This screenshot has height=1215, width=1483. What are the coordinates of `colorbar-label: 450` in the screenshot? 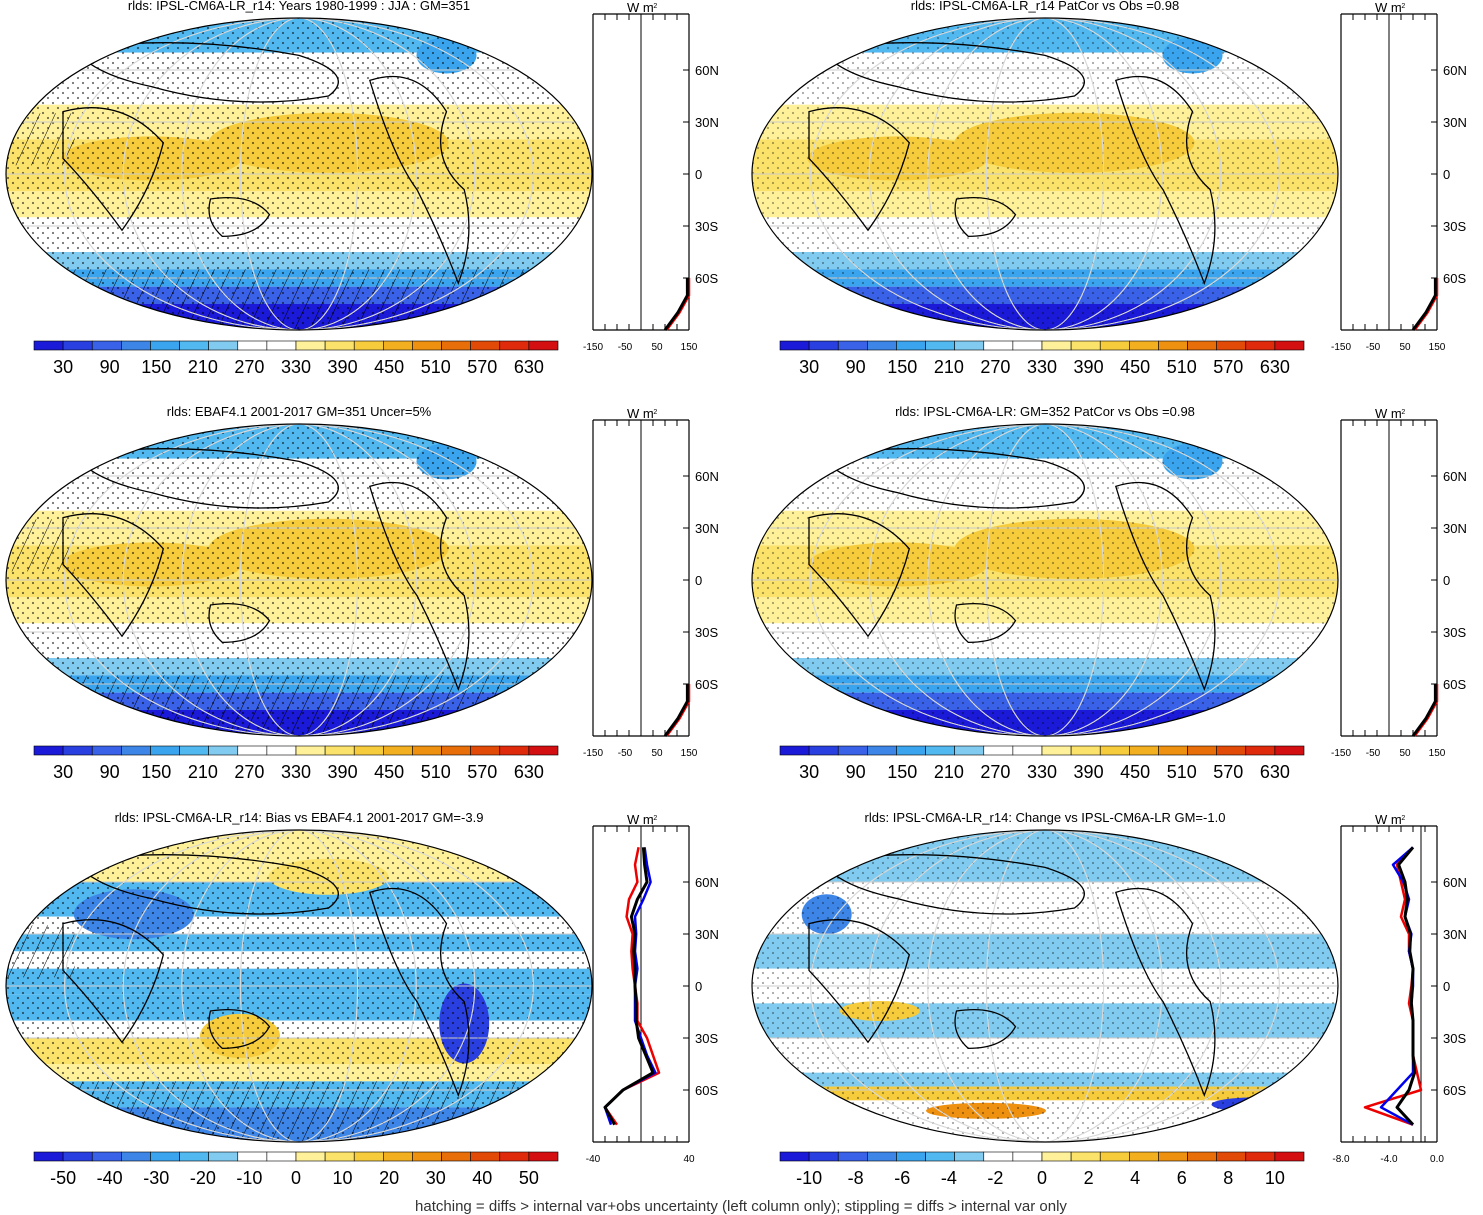 It's located at (1135, 772).